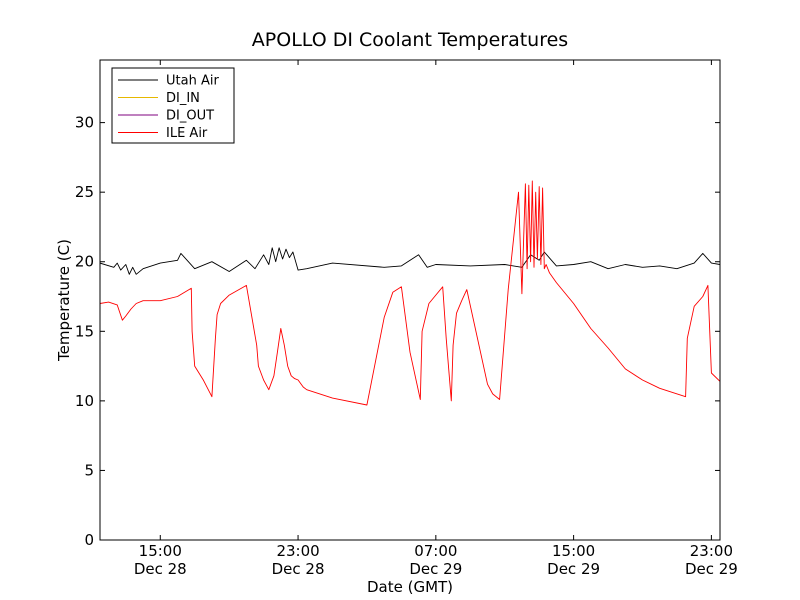 The height and width of the screenshot is (600, 800). What do you see at coordinates (410, 261) in the screenshot?
I see `series-line-utah-air` at bounding box center [410, 261].